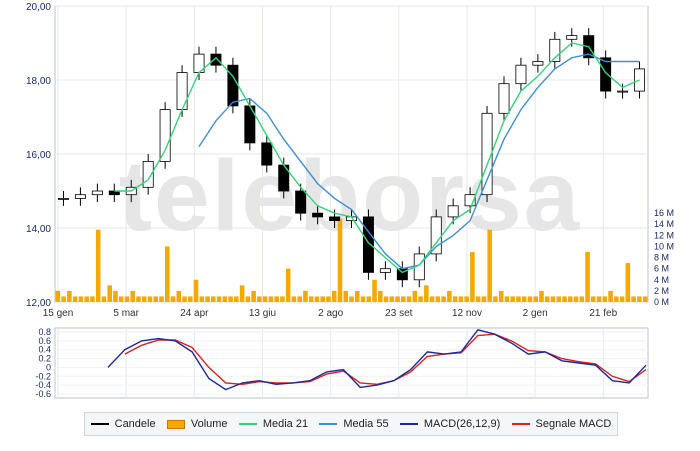  Describe the element at coordinates (135, 424) in the screenshot. I see `legend-candele-label: Candele` at that location.